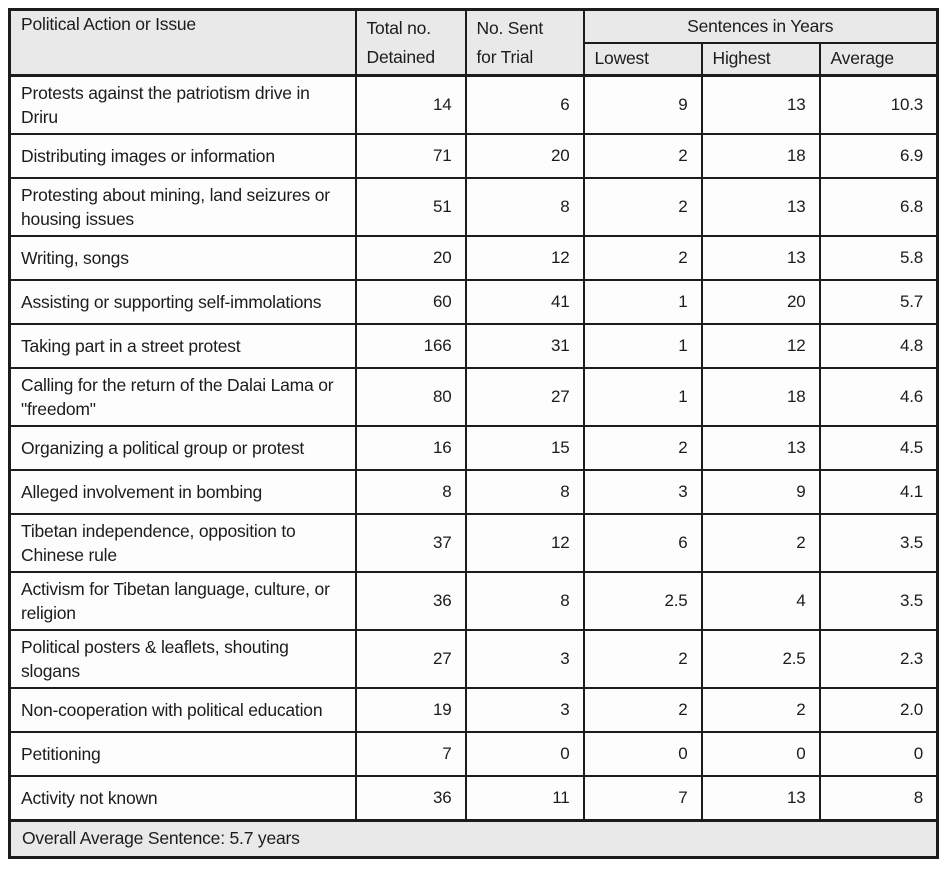 This screenshot has height=874, width=946. Describe the element at coordinates (878, 302) in the screenshot. I see `row-average-value: 5.7` at that location.